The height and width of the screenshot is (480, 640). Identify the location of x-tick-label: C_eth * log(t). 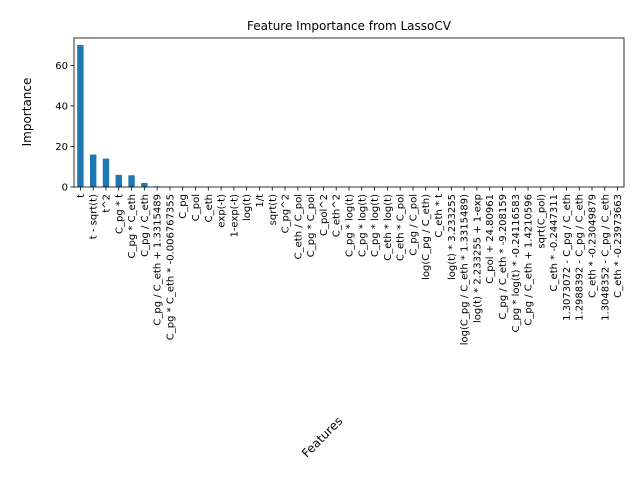
(388, 227).